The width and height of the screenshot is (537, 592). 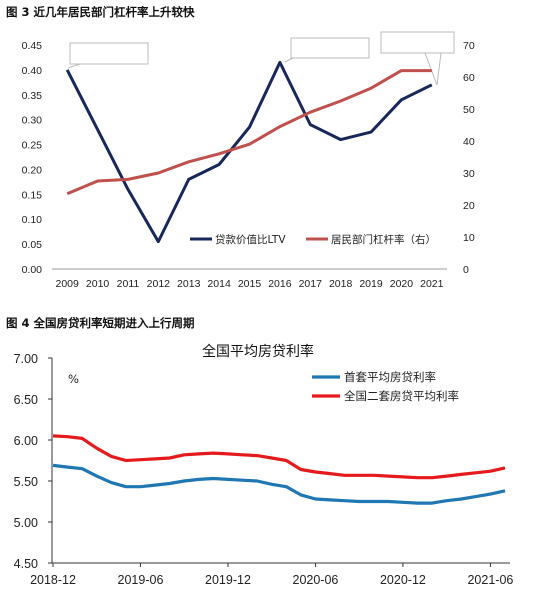 I want to click on y-left-tick-label: 0.45, so click(x=32, y=46).